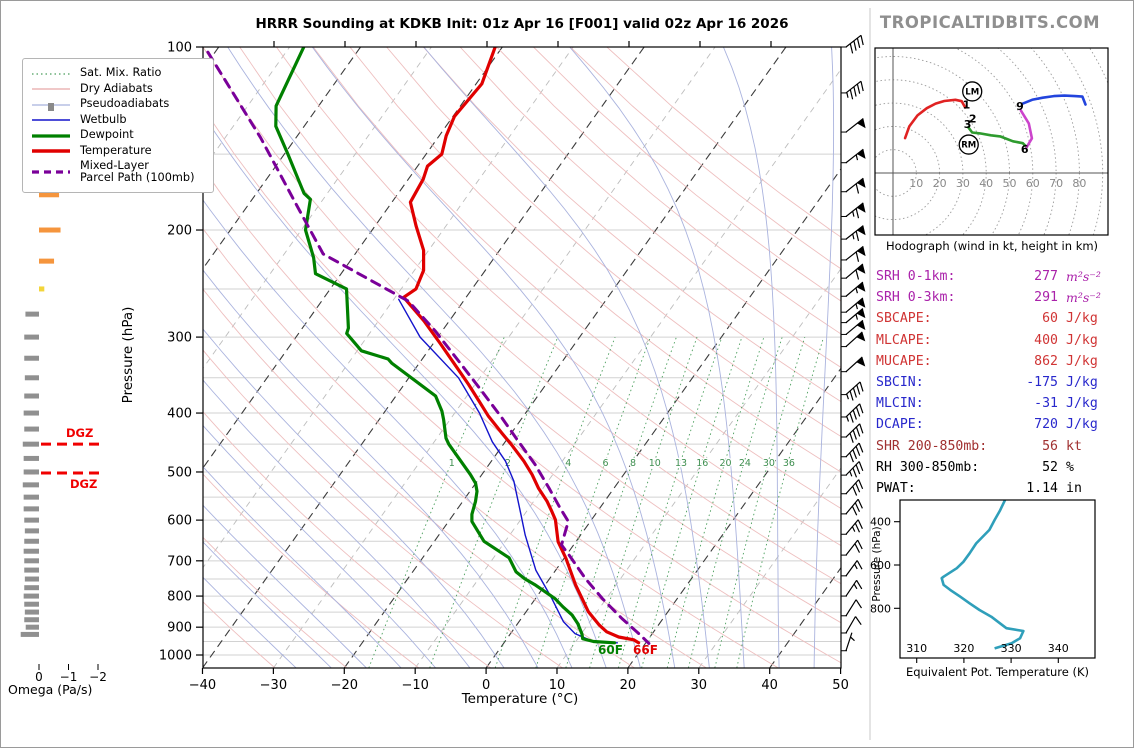 The image size is (1134, 748). What do you see at coordinates (1026, 129) in the screenshot?
I see `hodograph-trace-6-9km` at bounding box center [1026, 129].